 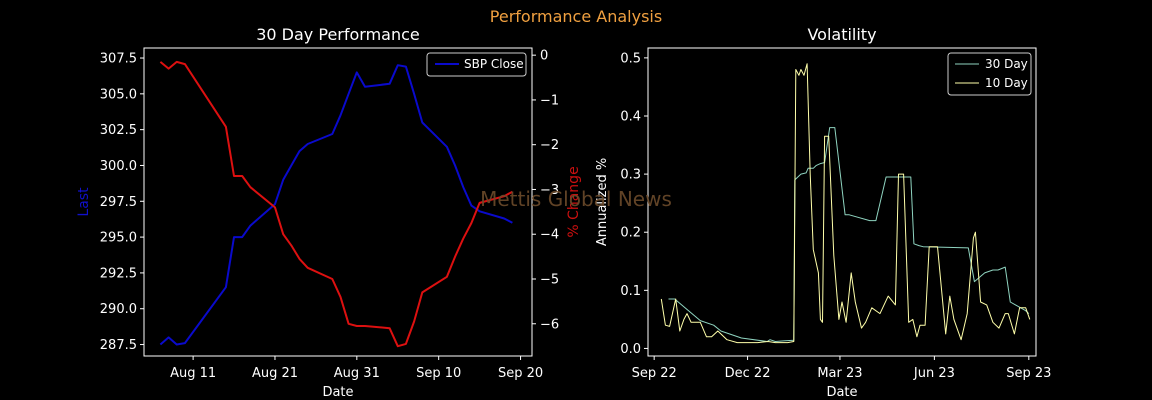 I want to click on performance-chart-title: 30 Day Performance, so click(x=338, y=34).